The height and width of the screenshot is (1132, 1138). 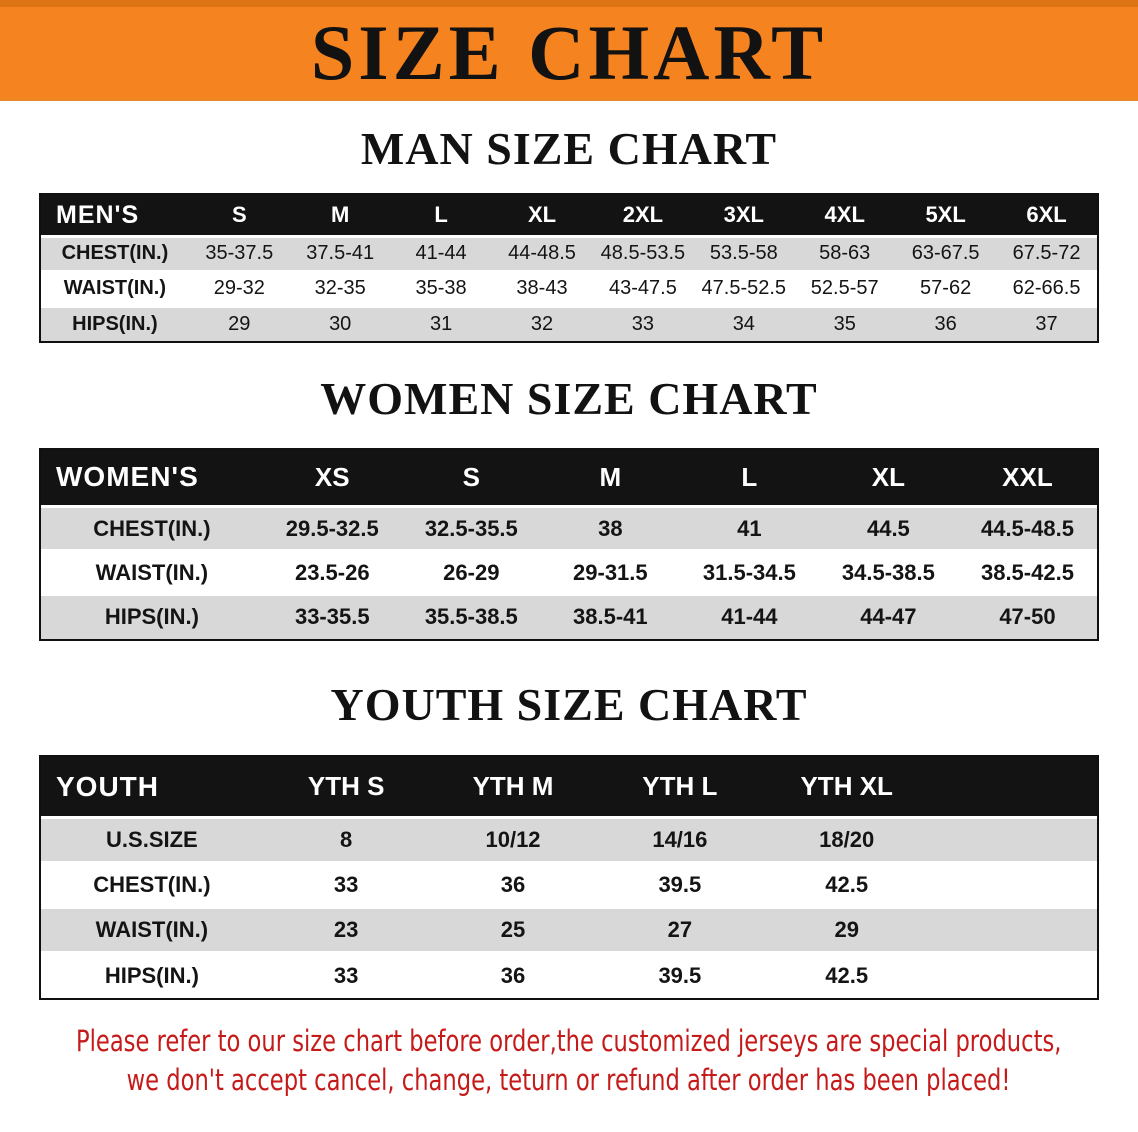 What do you see at coordinates (1027, 572) in the screenshot?
I see `value-cell: 38.5-42.5` at bounding box center [1027, 572].